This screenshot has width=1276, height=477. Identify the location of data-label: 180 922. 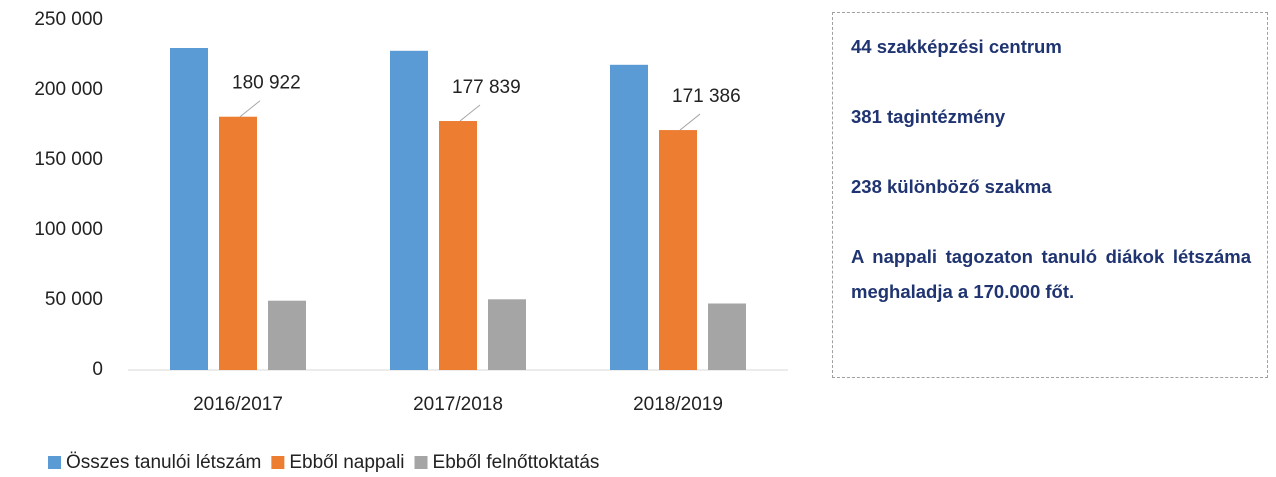
(266, 83).